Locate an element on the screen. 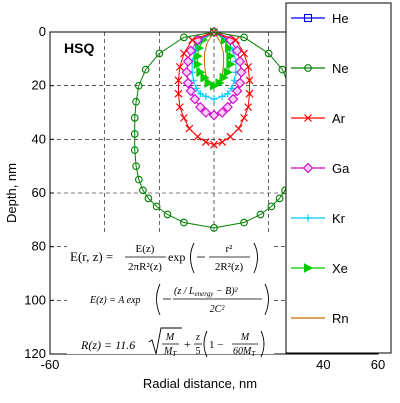 The image size is (400, 403). x-axis-label: Radial distance, nm is located at coordinates (200, 383).